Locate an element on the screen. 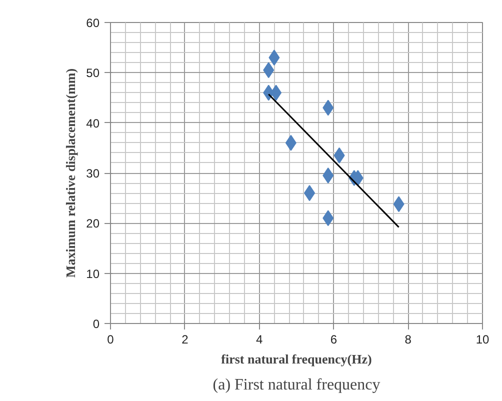 This screenshot has height=401, width=502. y-tick-label: 10 is located at coordinates (93, 273).